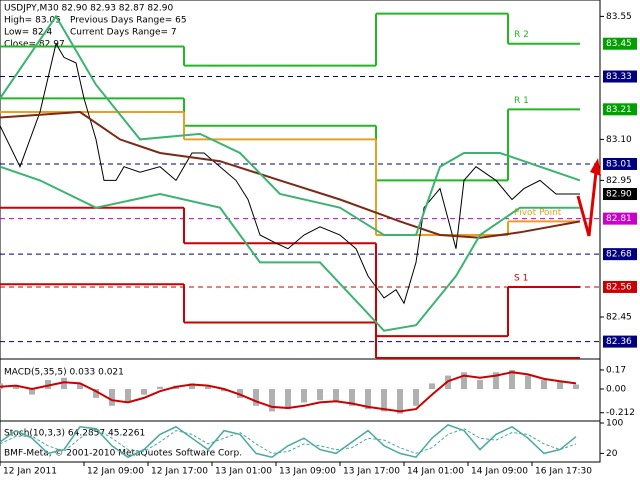 This screenshot has height=480, width=640. Describe the element at coordinates (115, 472) in the screenshot. I see `x-tick-label: 12 Jan 09:00` at that location.